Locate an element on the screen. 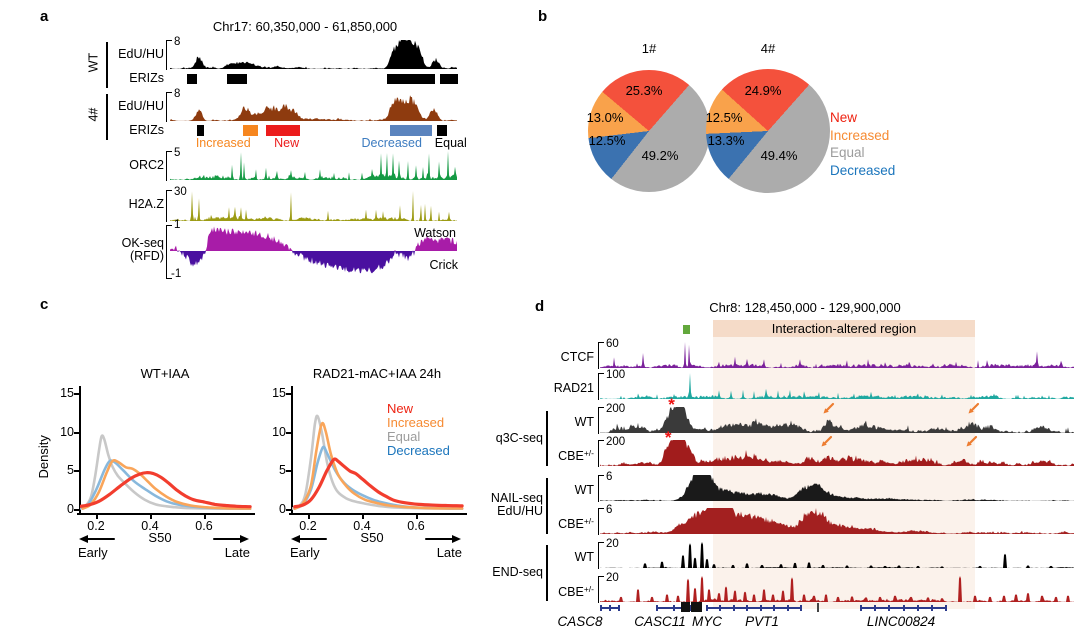 The height and width of the screenshot is (640, 1080). gene-exon-box is located at coordinates (696, 607).